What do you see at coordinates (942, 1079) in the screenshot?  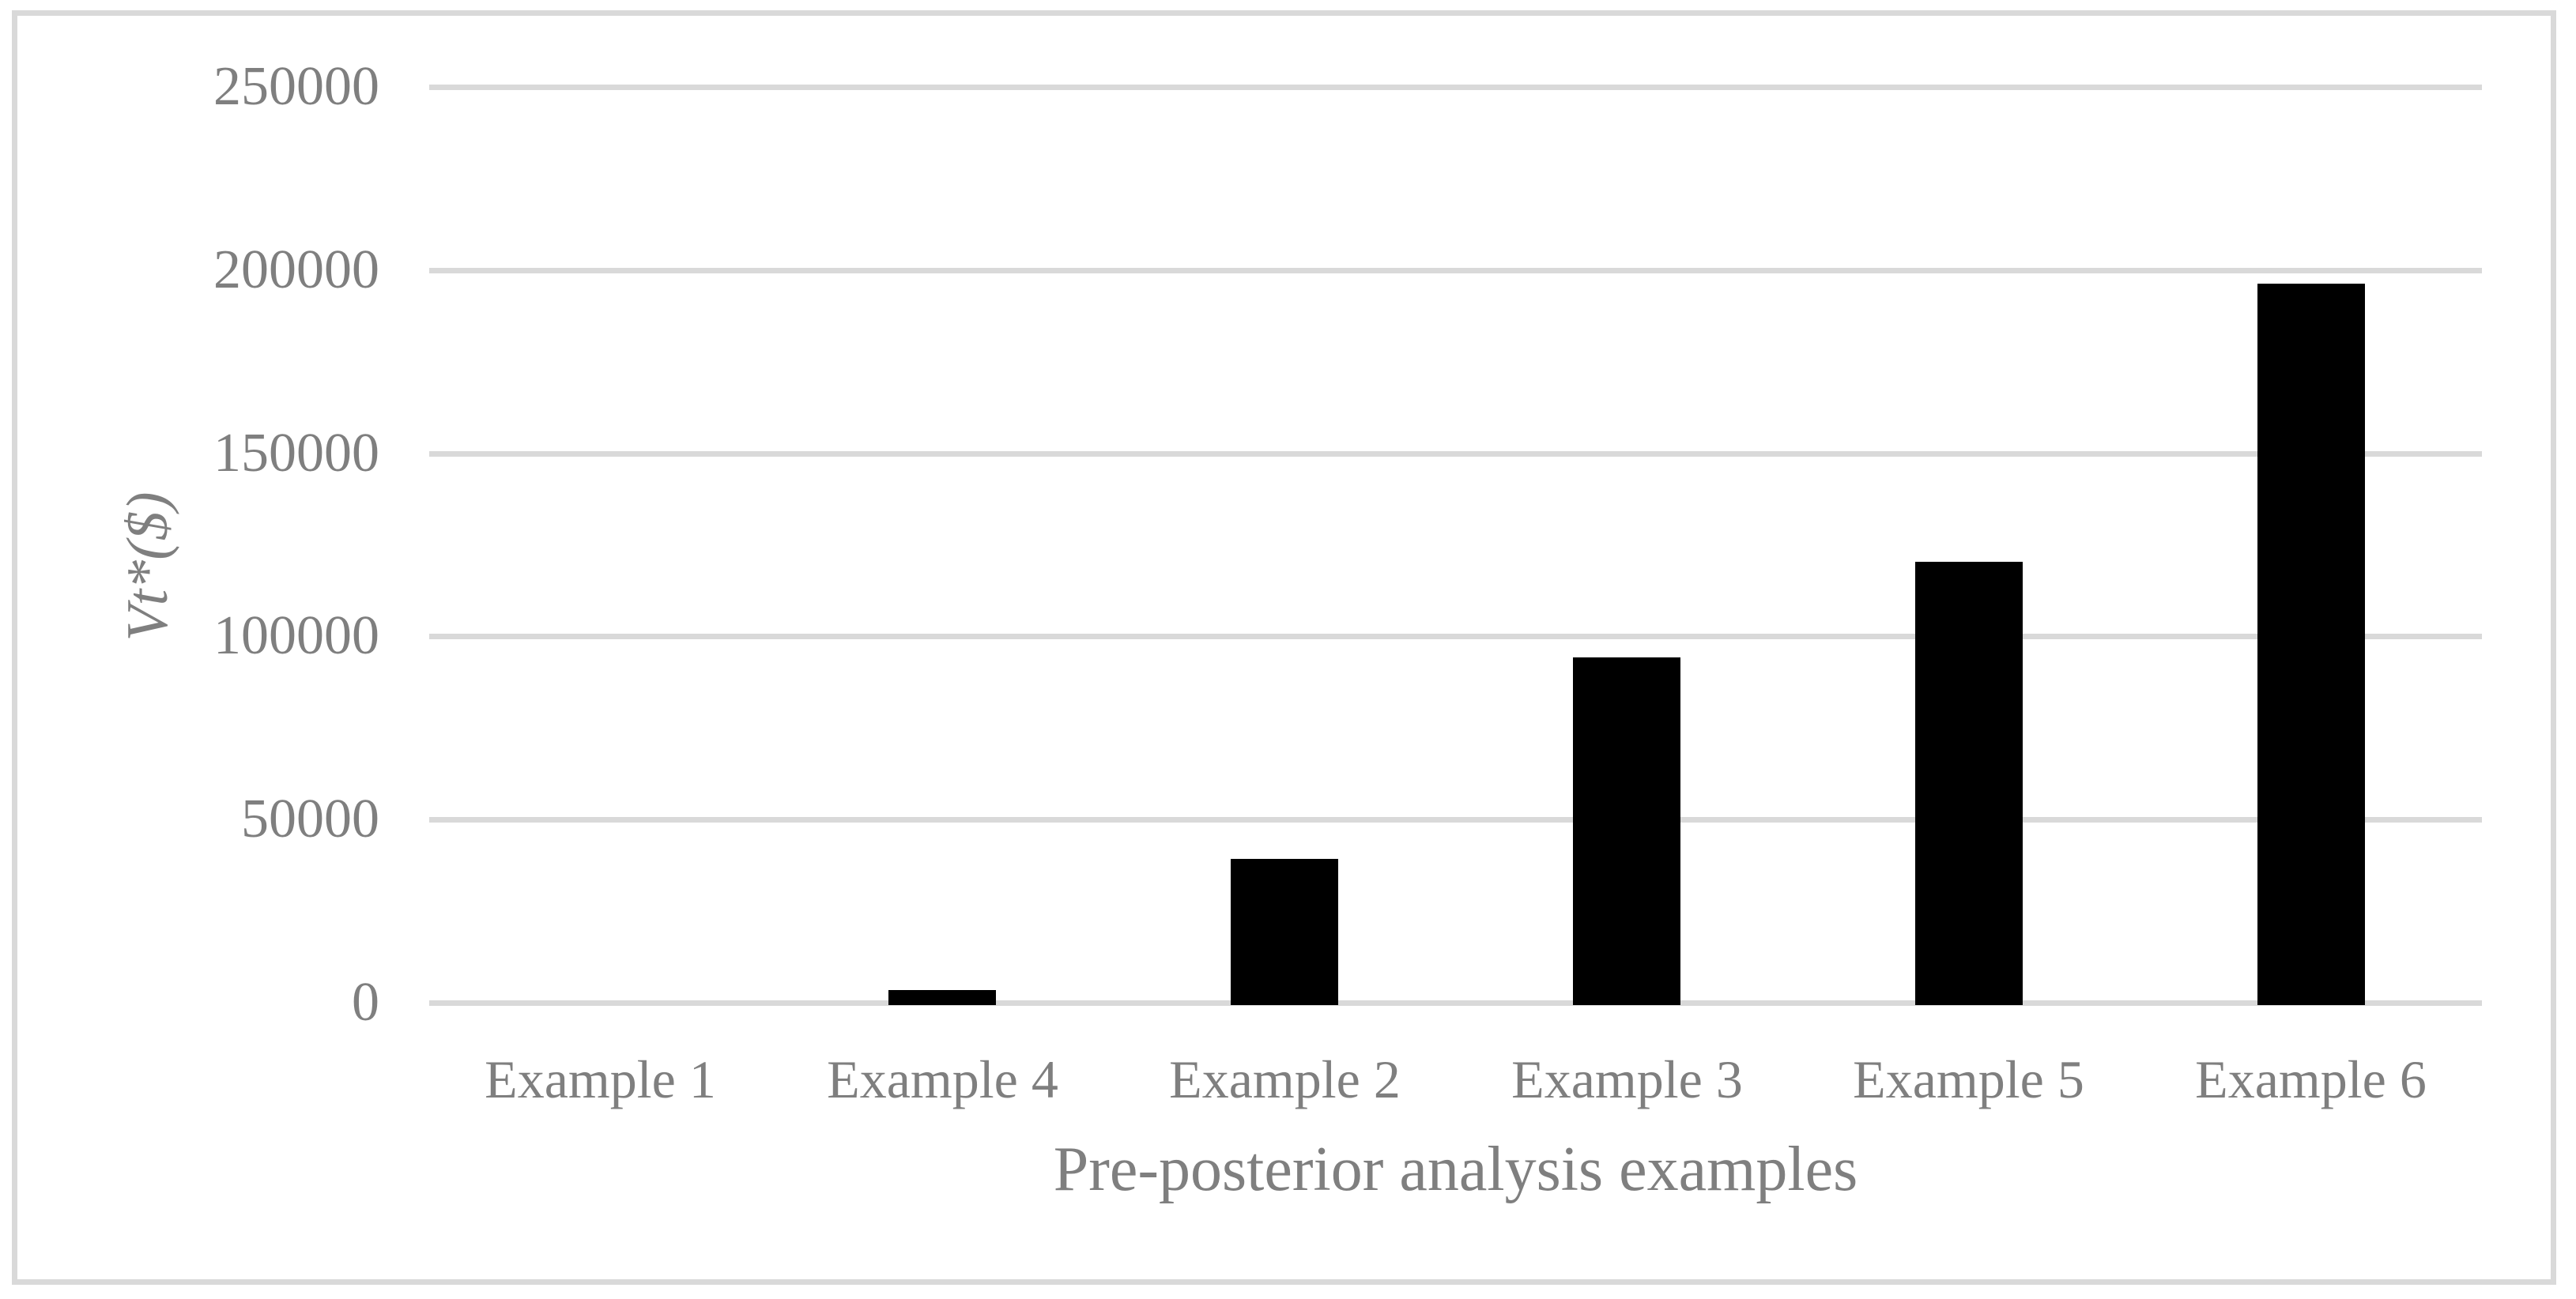 I see `x-category-label-example-4: Example 4` at bounding box center [942, 1079].